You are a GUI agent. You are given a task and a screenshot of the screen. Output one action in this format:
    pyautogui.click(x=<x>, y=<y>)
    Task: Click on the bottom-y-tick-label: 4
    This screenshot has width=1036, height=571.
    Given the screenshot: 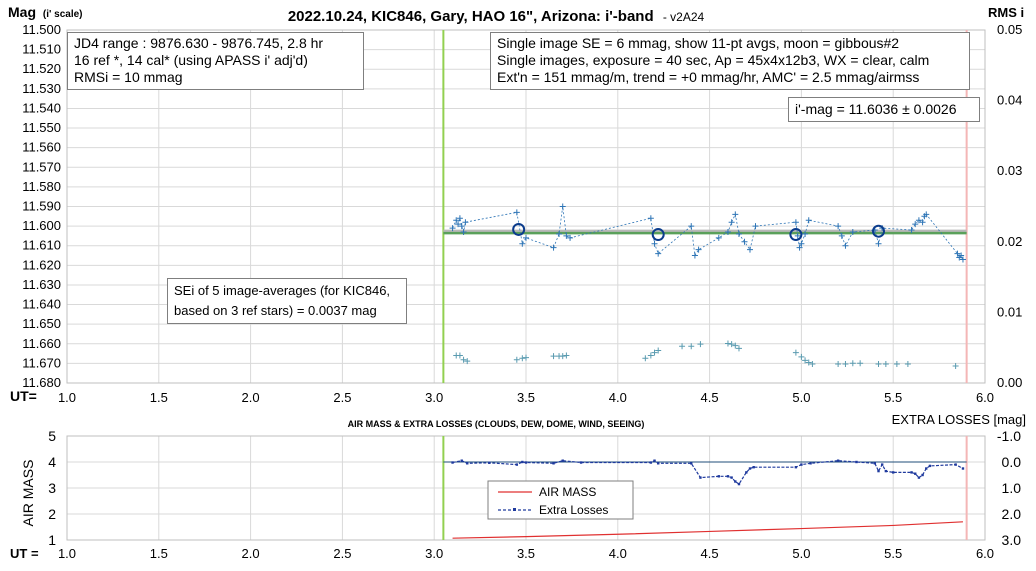 What is the action you would take?
    pyautogui.click(x=52, y=462)
    